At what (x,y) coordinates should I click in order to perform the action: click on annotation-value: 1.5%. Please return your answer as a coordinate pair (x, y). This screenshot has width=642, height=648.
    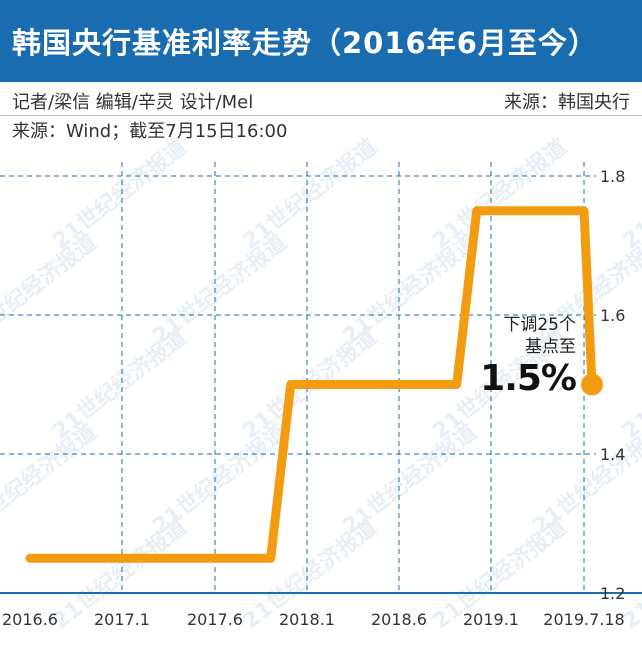
    Looking at the image, I should click on (528, 378).